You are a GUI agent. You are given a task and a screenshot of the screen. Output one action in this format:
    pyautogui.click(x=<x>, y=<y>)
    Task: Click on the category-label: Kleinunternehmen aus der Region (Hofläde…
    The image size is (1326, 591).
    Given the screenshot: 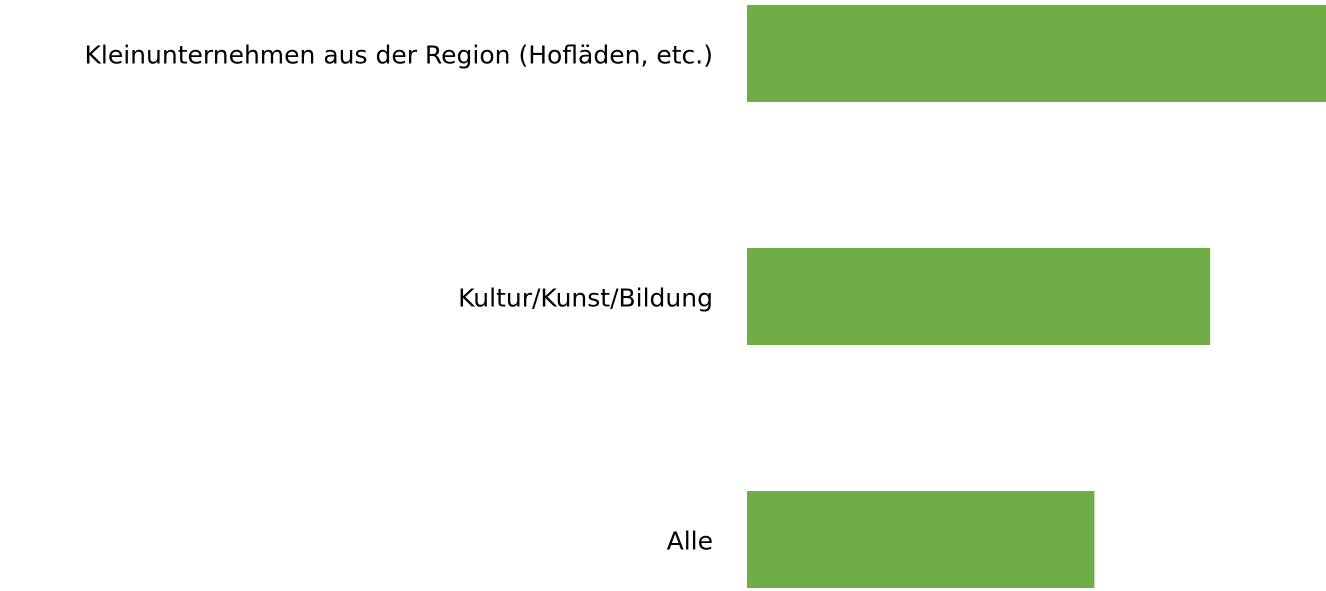 What is the action you would take?
    pyautogui.click(x=399, y=55)
    